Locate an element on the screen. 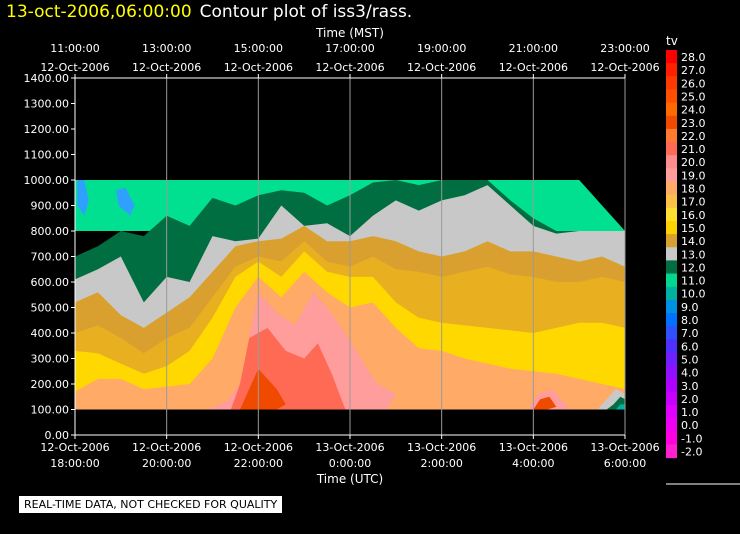 The image size is (740, 534). colorbar-level-label: 4.0 is located at coordinates (690, 373).